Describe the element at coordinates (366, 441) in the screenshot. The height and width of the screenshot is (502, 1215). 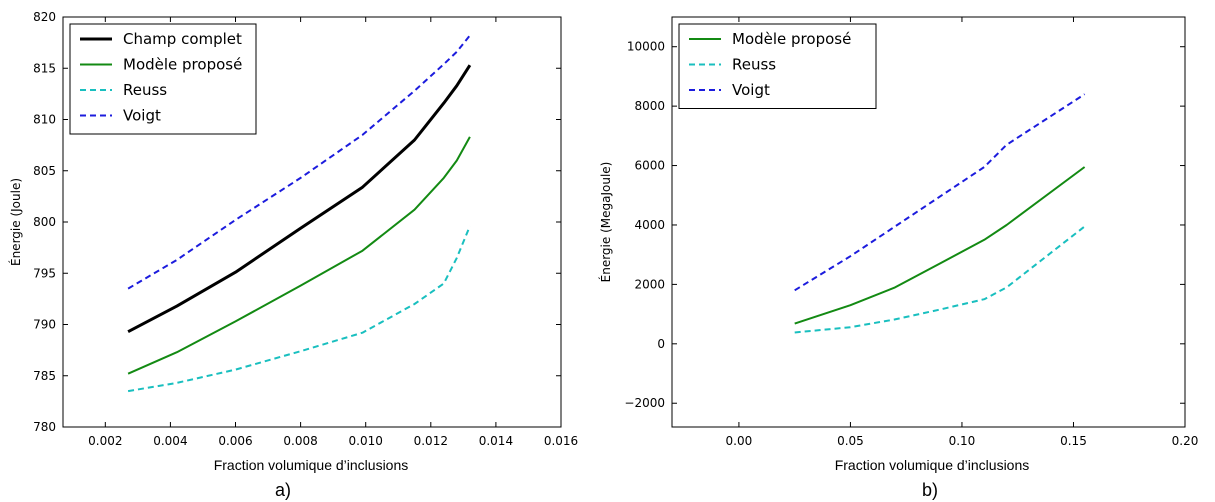
I see `x-tick-label: 0.010` at that location.